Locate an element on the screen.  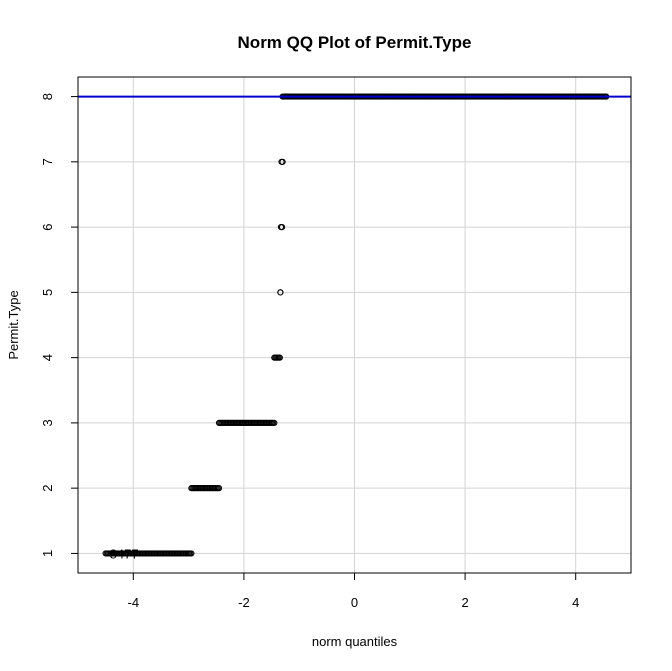
x-tick-label: 2 is located at coordinates (464, 602).